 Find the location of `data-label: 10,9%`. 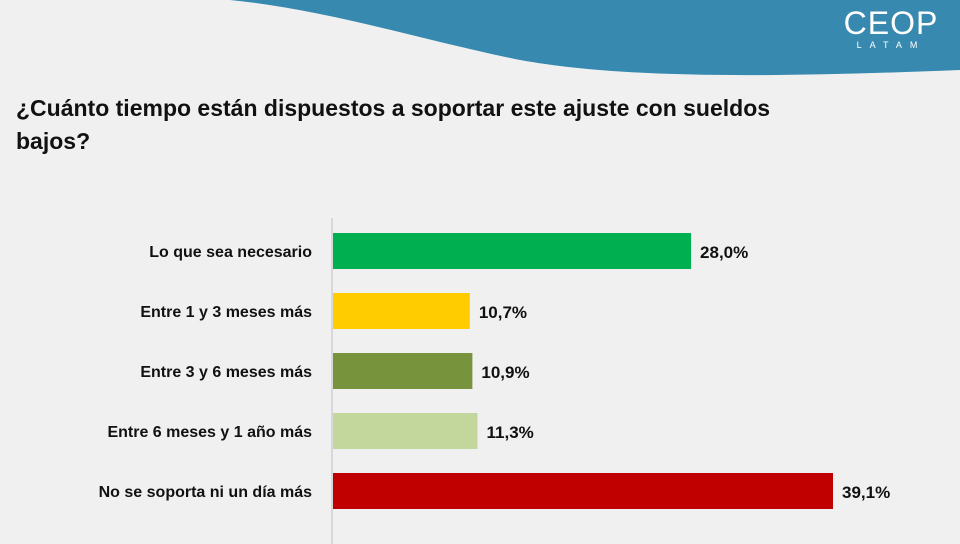

data-label: 10,9% is located at coordinates (505, 372).